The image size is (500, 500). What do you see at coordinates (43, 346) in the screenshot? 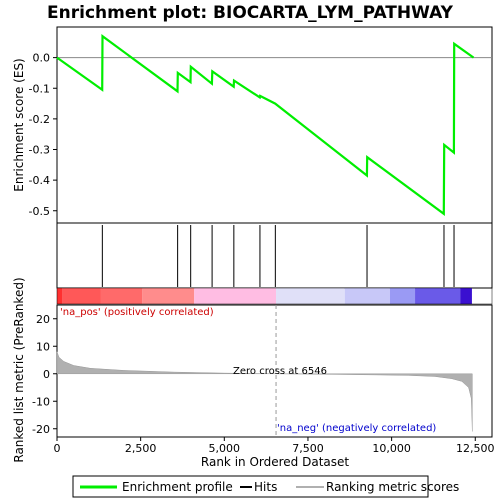
I see `metric-ytick-label: 10` at bounding box center [43, 346].